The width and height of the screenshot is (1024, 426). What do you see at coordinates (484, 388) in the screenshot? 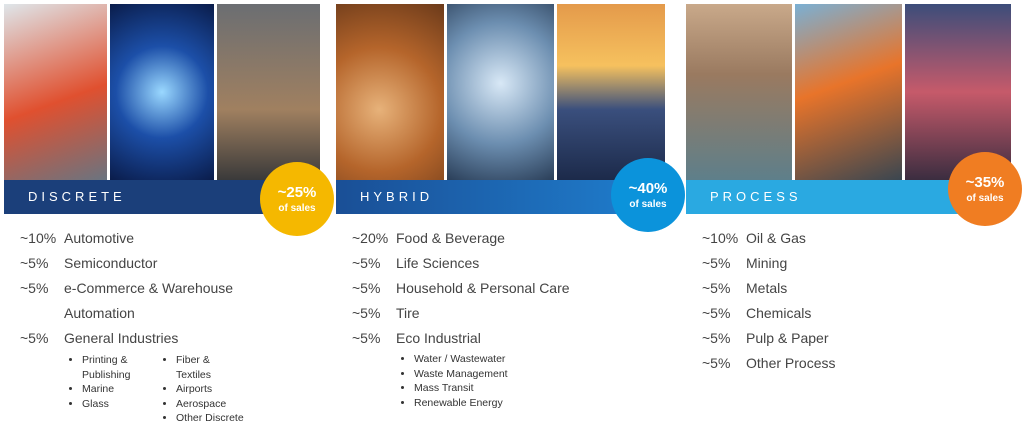
I see `sub-item: Mass Transit` at bounding box center [484, 388].